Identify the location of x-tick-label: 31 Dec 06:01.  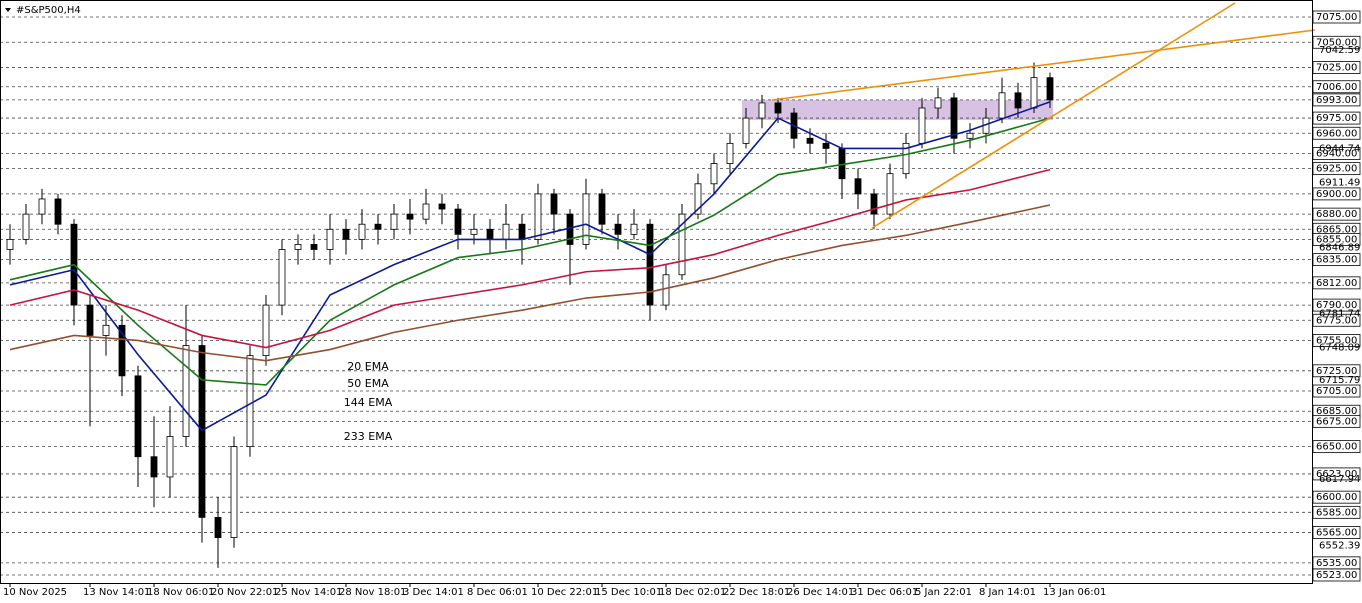
(884, 592).